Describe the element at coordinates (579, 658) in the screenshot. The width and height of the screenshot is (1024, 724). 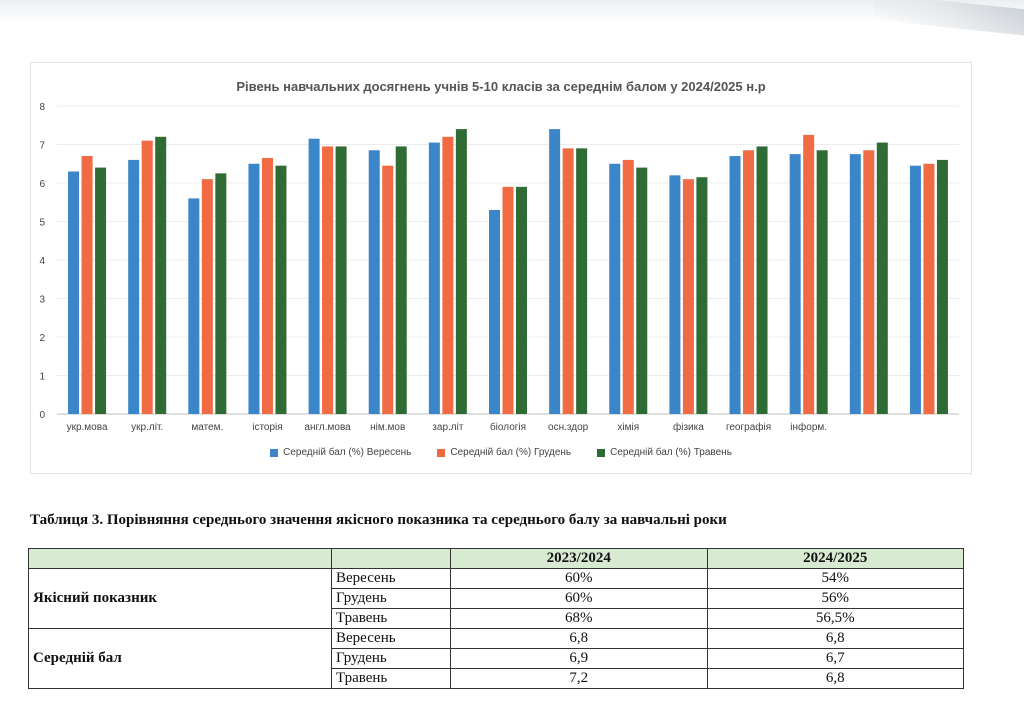
I see `value-2023-cell: 6,9` at that location.